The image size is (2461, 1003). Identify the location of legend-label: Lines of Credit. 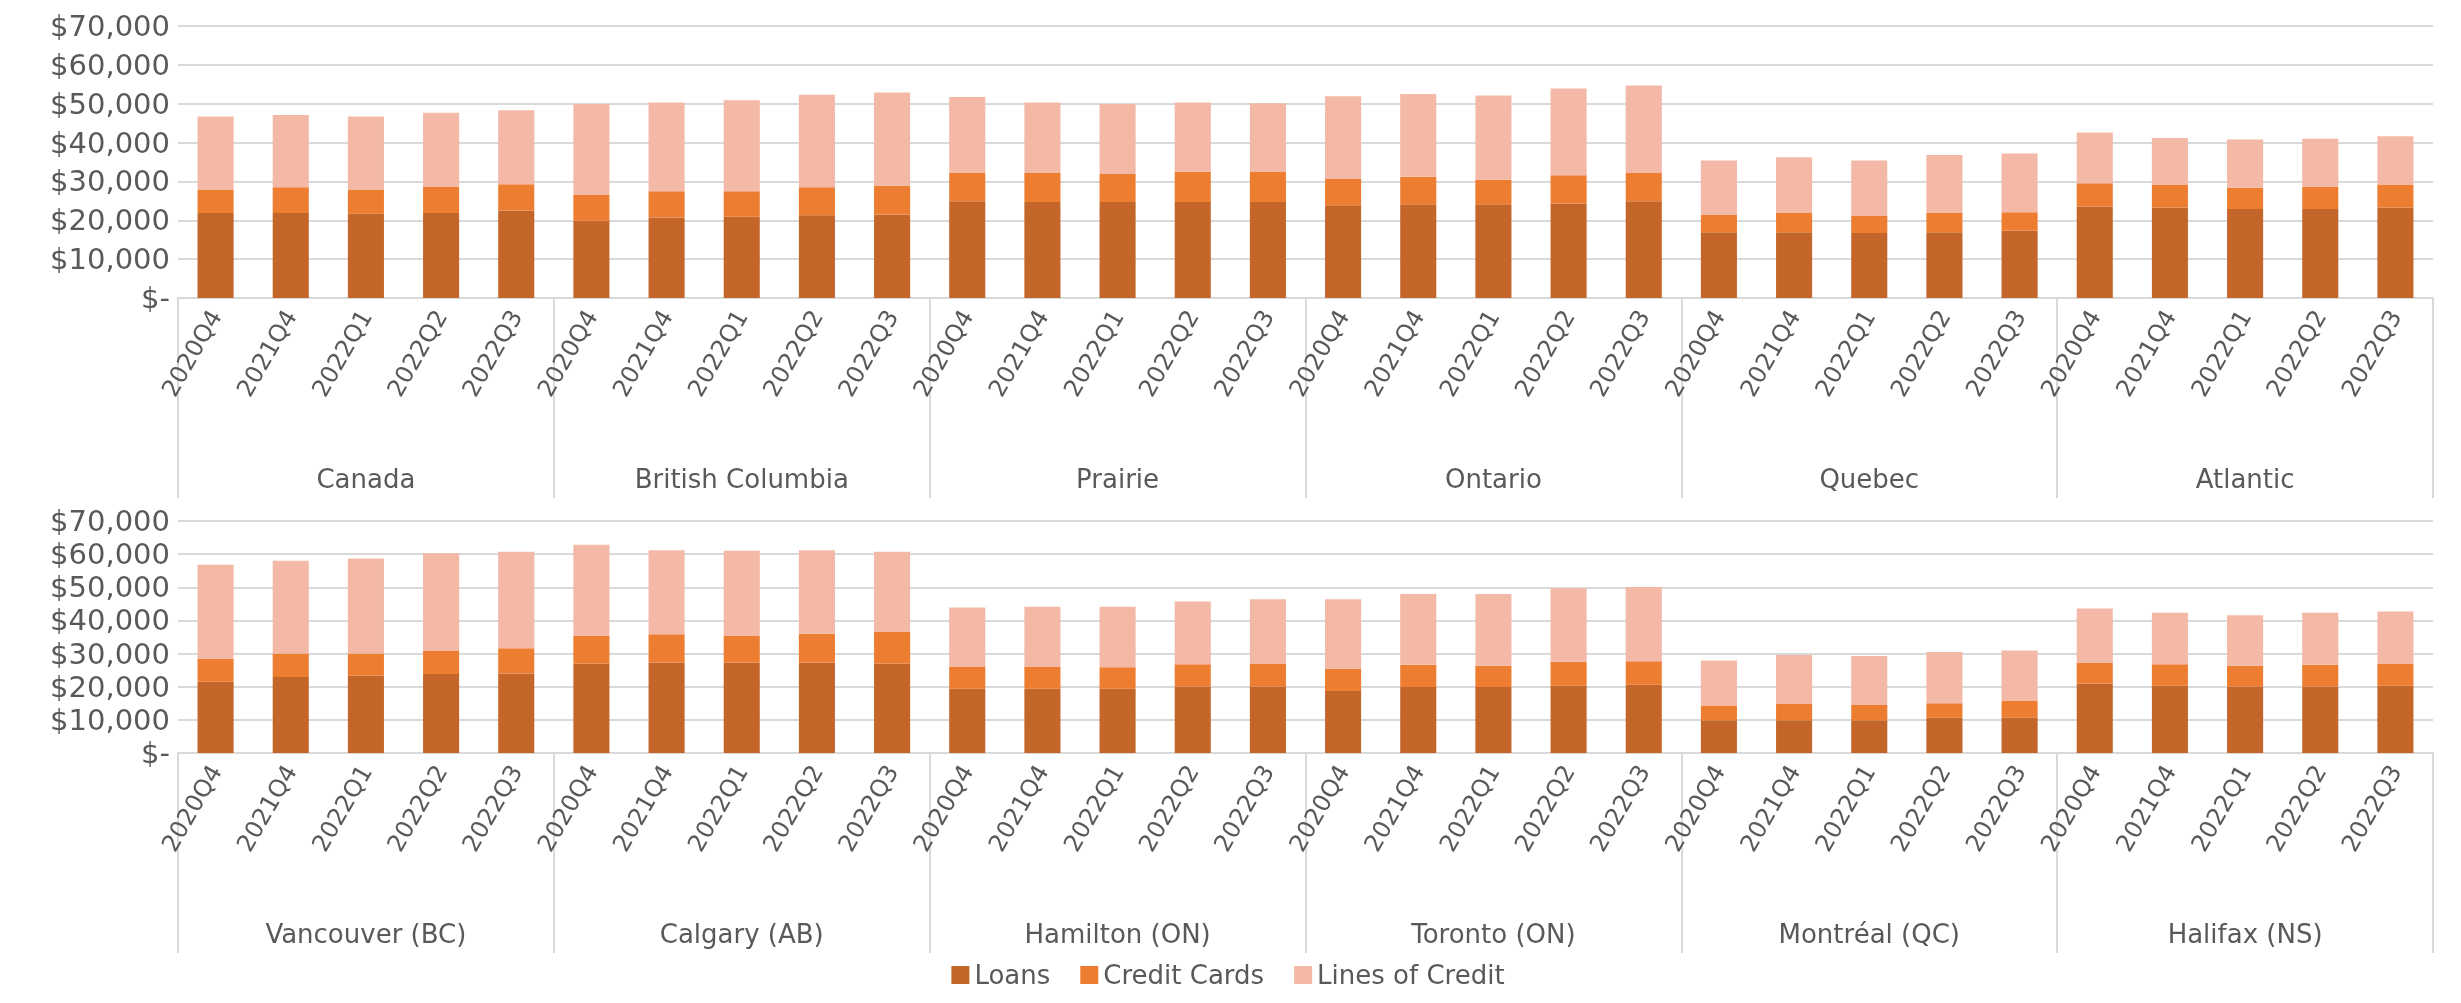
(1411, 975).